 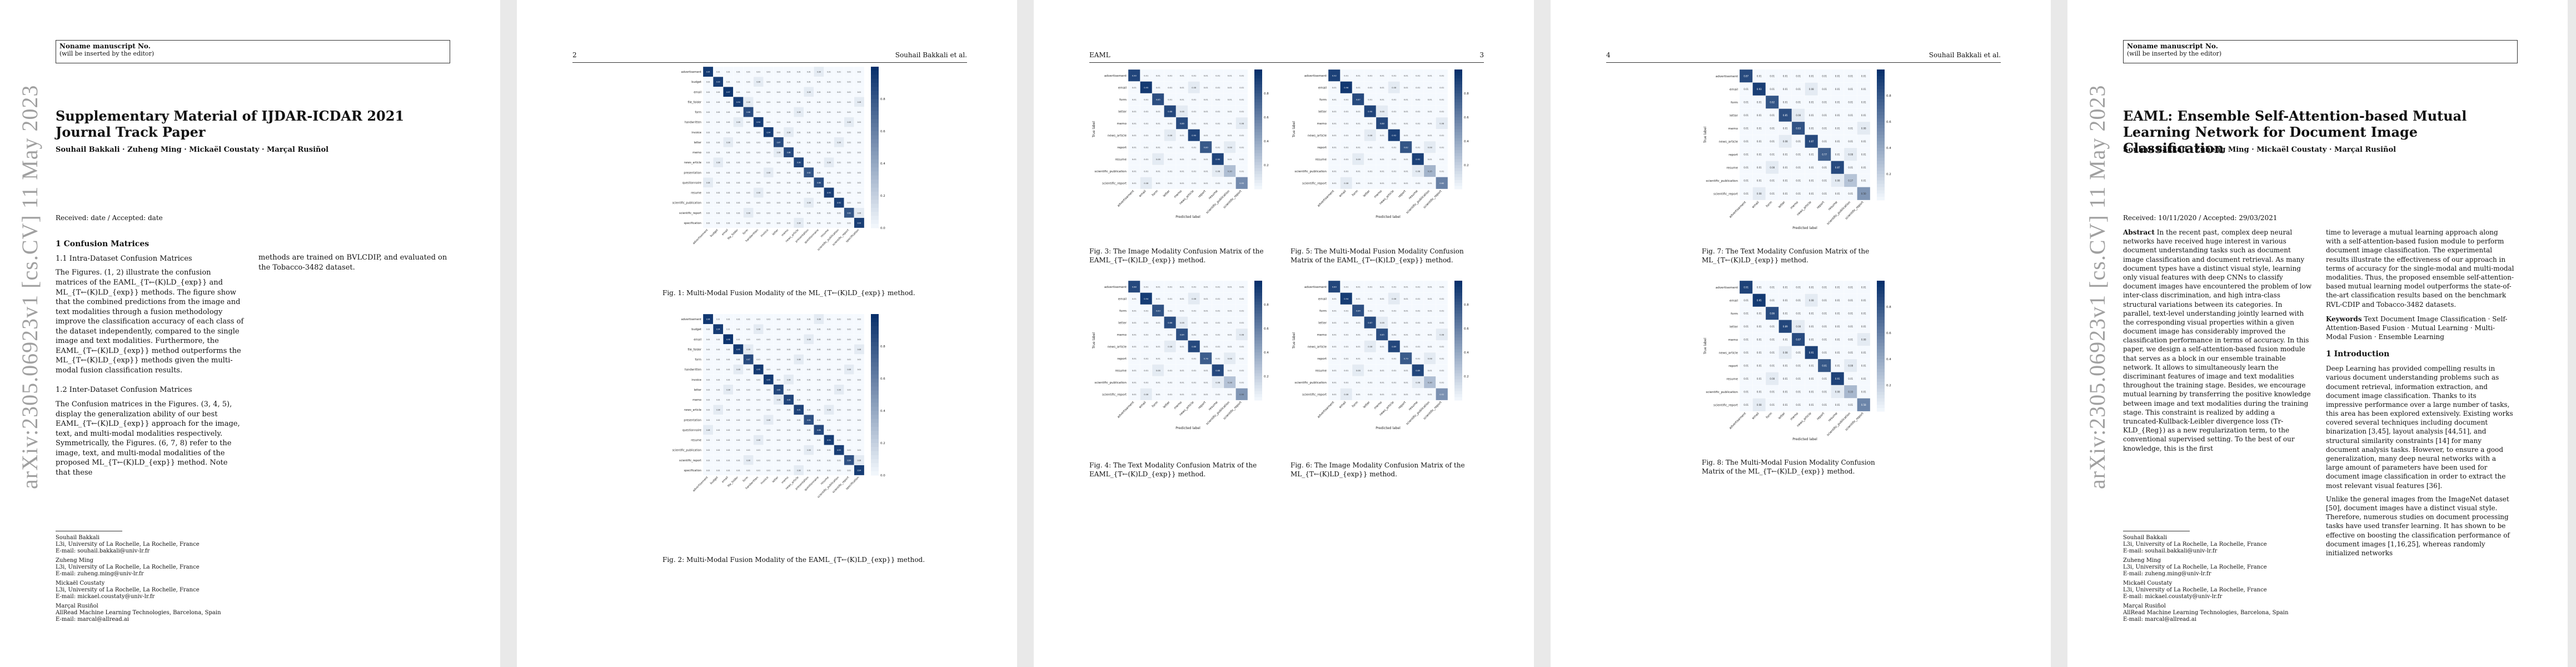 I want to click on header-rule, so click(x=769, y=62).